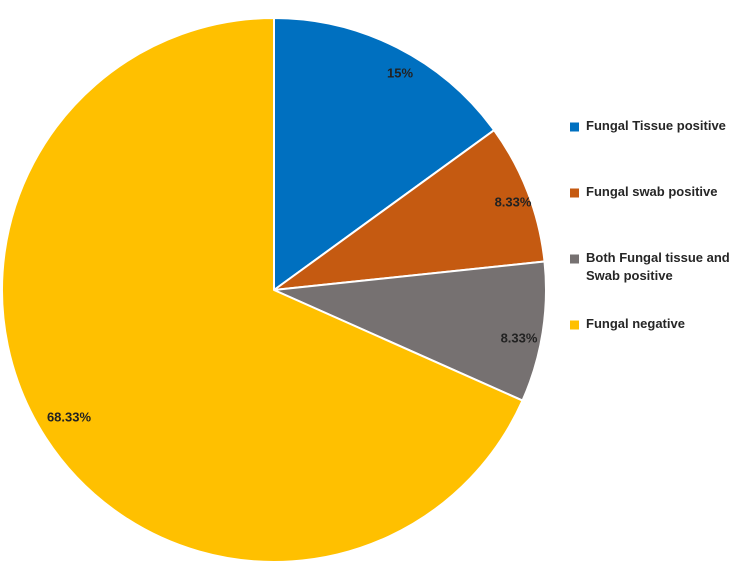 This screenshot has width=750, height=584. Describe the element at coordinates (658, 266) in the screenshot. I see `legend-label: Both Fungal tissue and Swab positive` at that location.